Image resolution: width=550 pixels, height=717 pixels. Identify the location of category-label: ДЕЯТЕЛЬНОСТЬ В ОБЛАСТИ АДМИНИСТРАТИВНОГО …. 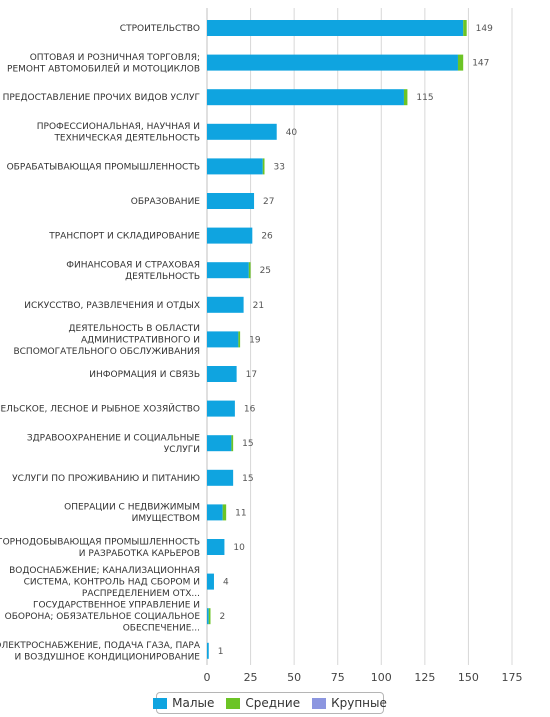
(106, 340).